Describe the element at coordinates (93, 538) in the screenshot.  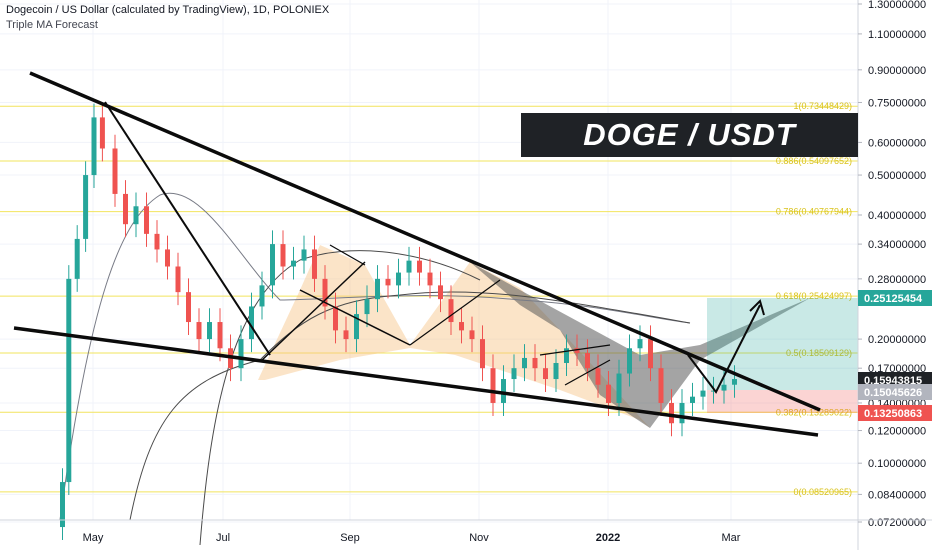
I see `time-tick-label: May` at that location.